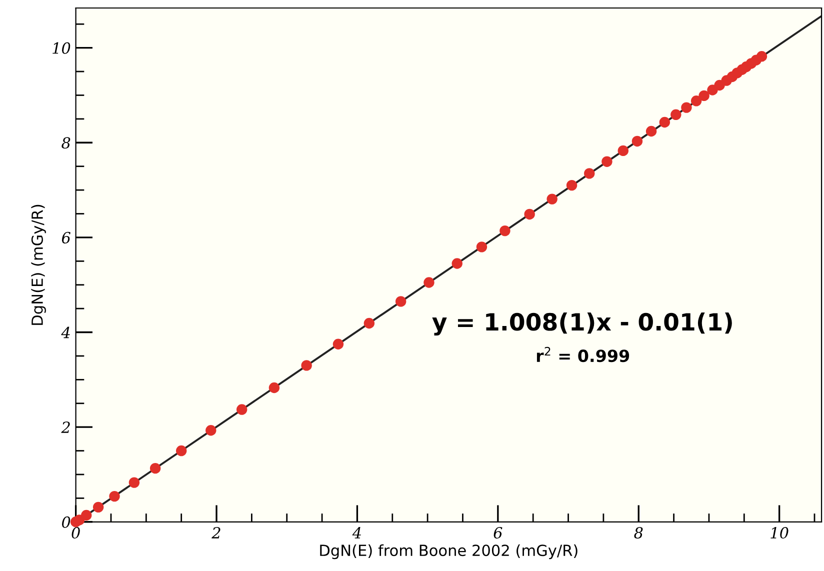  Describe the element at coordinates (61, 48) in the screenshot. I see `y-tick-label: 10` at that location.